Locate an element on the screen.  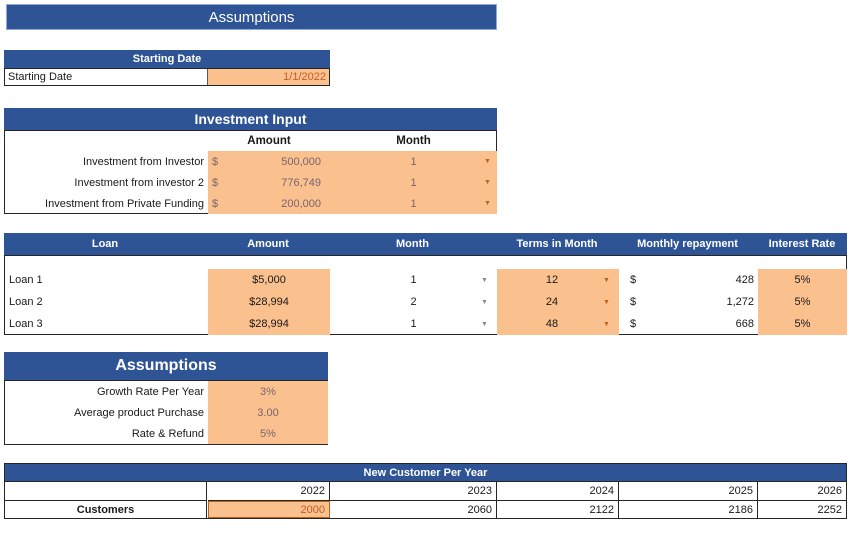
loan-repayment-value: 1,272 is located at coordinates (740, 302).